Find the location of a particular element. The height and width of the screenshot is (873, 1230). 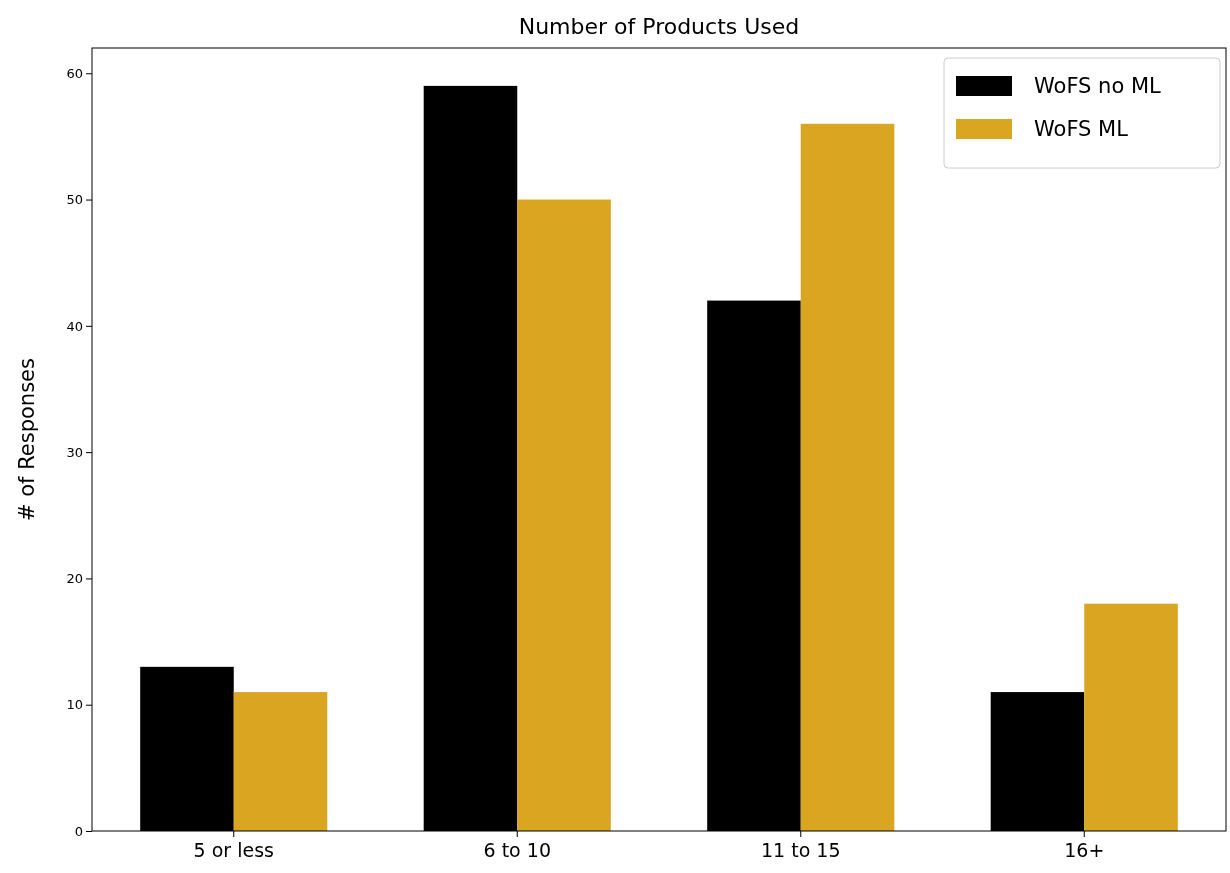

y-tick-label: 30 is located at coordinates (74, 452).